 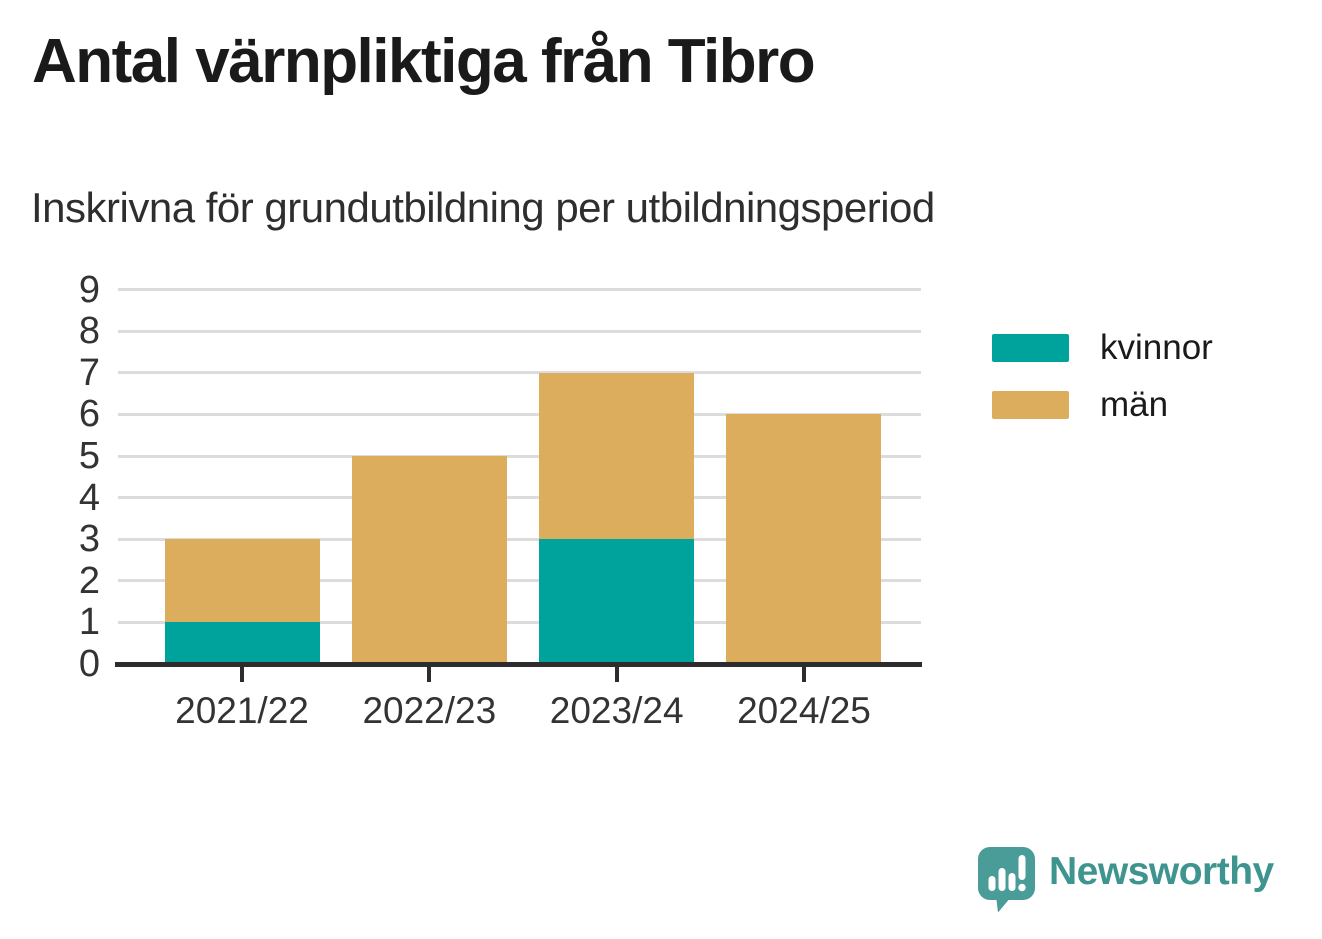 I want to click on y-tick-label: 9, so click(x=89, y=289).